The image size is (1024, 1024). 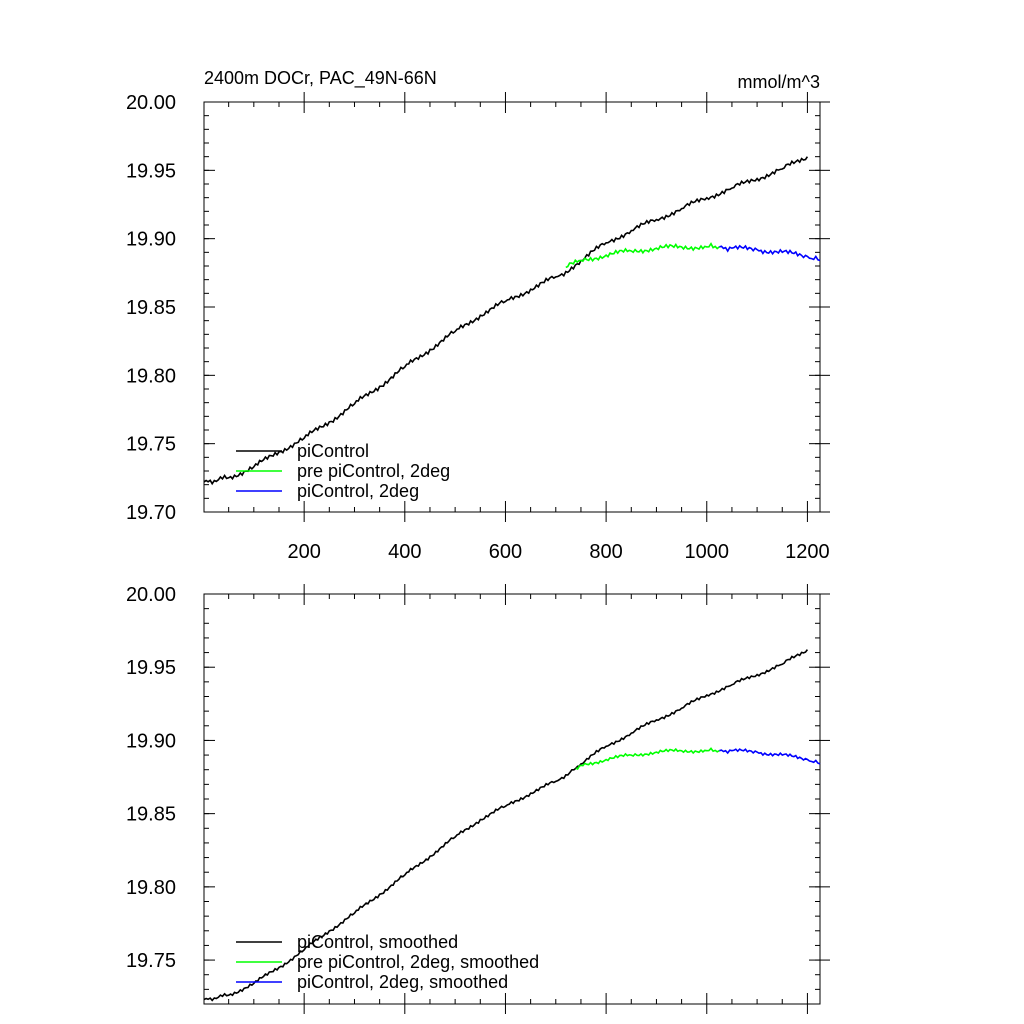 I want to click on x-tick-label: 800, so click(x=605, y=552).